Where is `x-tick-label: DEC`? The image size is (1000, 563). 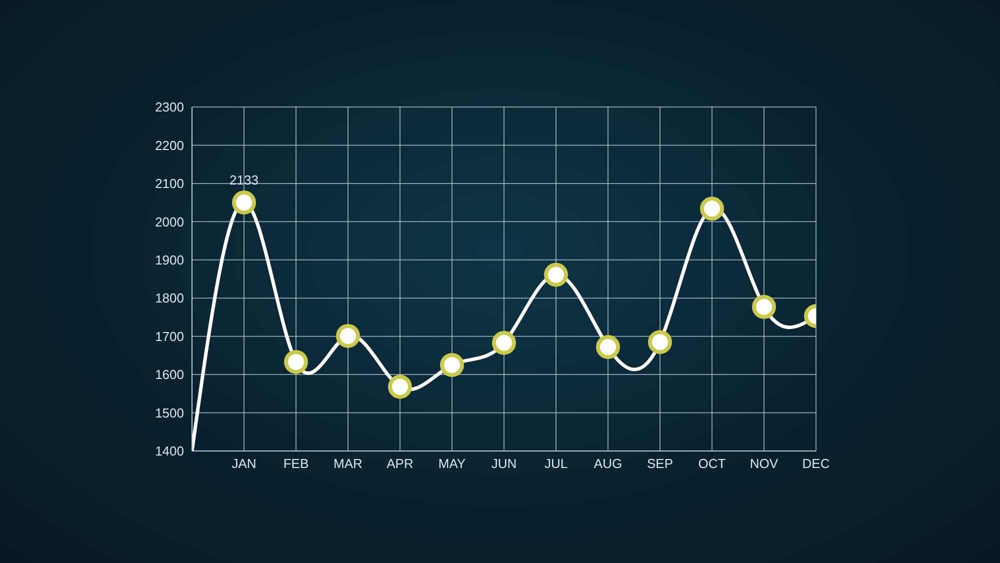 x-tick-label: DEC is located at coordinates (816, 464).